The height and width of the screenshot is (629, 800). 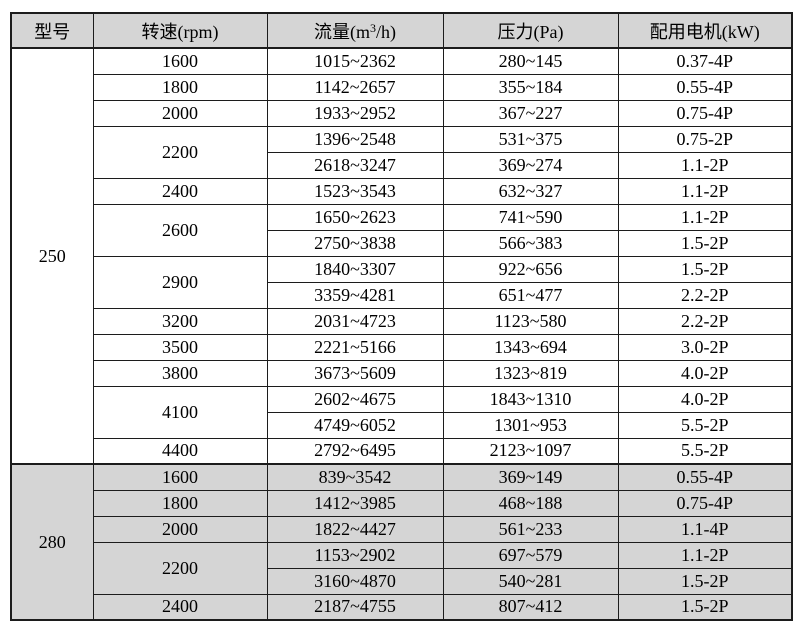 I want to click on pressure-cell: 531~375, so click(x=530, y=139).